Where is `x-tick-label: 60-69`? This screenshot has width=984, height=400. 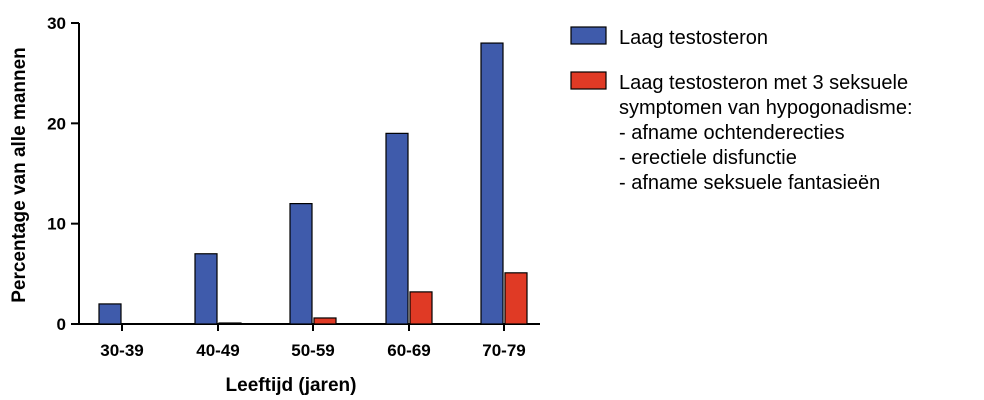 x-tick-label: 60-69 is located at coordinates (408, 350).